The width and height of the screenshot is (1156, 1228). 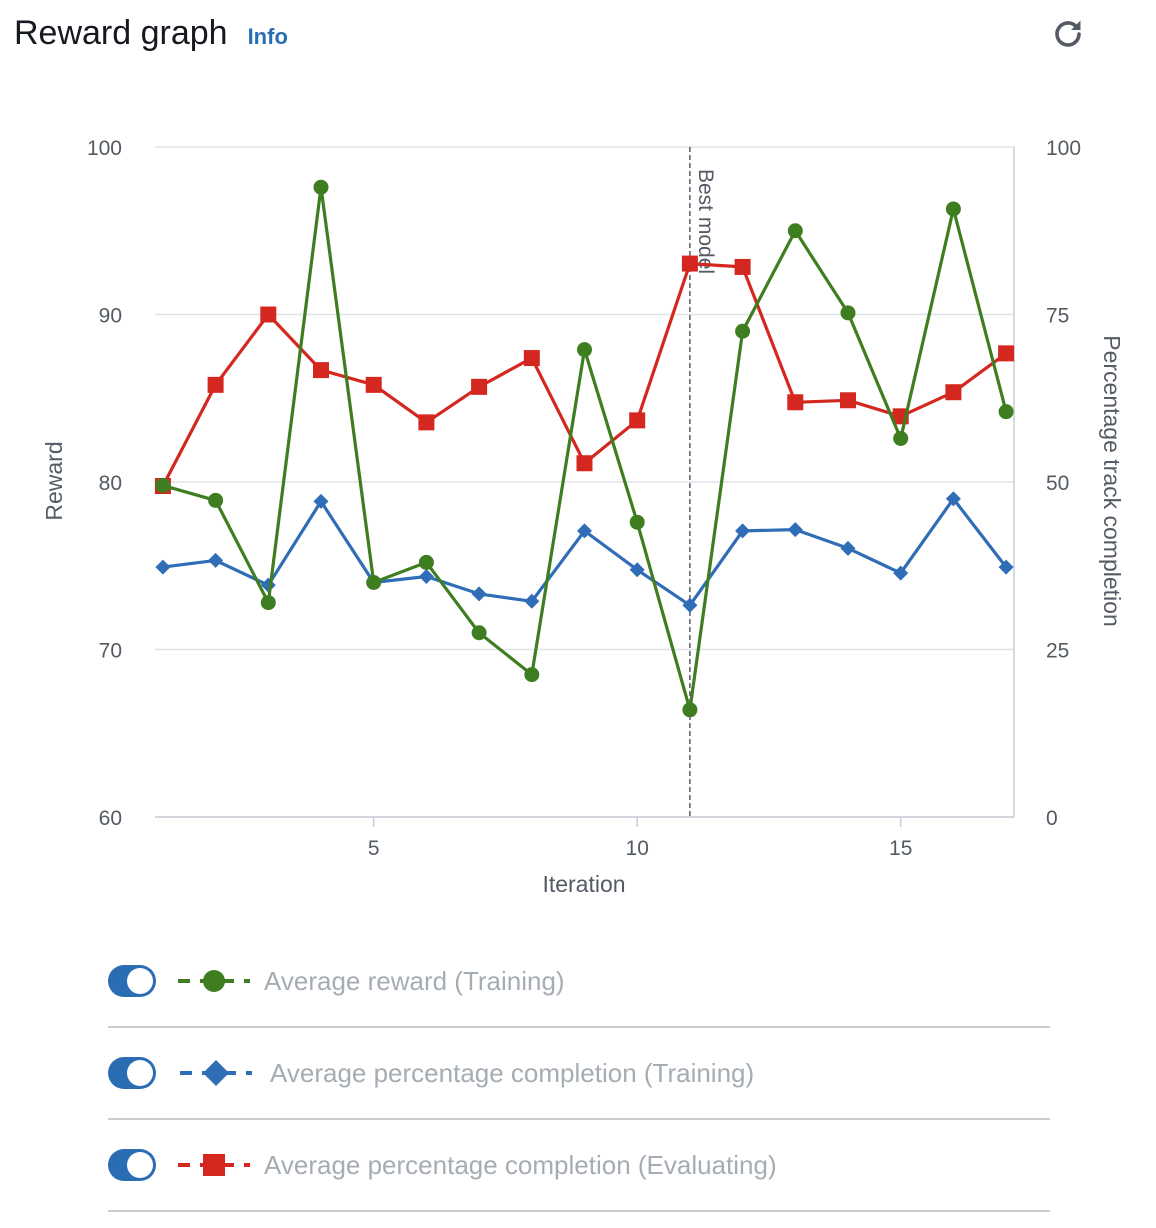 What do you see at coordinates (214, 981) in the screenshot?
I see `legend-key-circle-icon` at bounding box center [214, 981].